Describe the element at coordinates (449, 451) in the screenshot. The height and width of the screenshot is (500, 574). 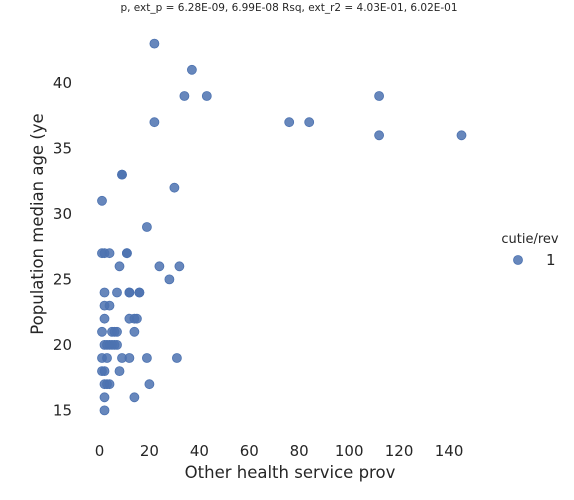
I see `x-tick-label: 140` at that location.